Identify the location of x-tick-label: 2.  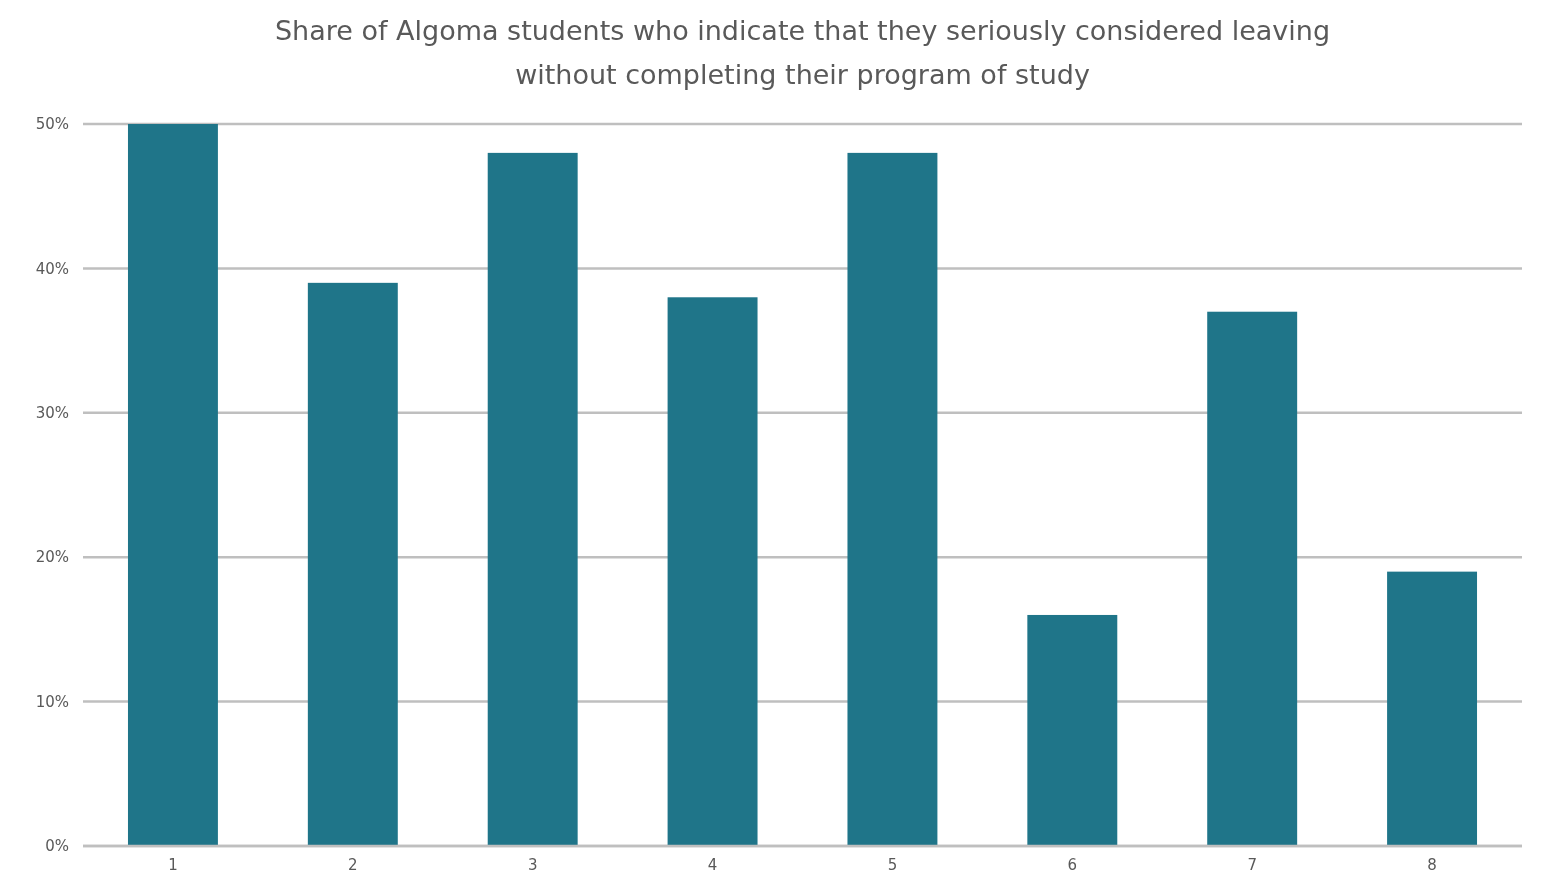
(353, 865).